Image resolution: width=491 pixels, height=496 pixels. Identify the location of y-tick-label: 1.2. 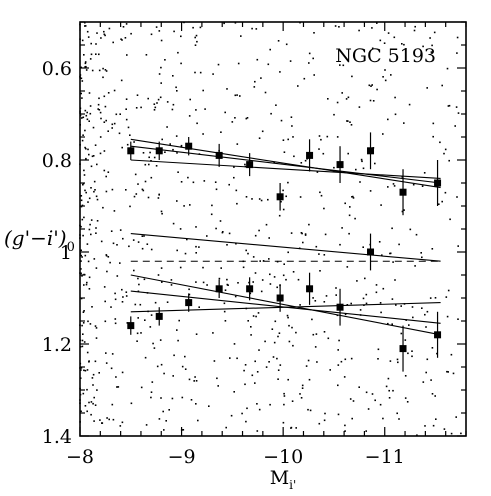
(57, 345).